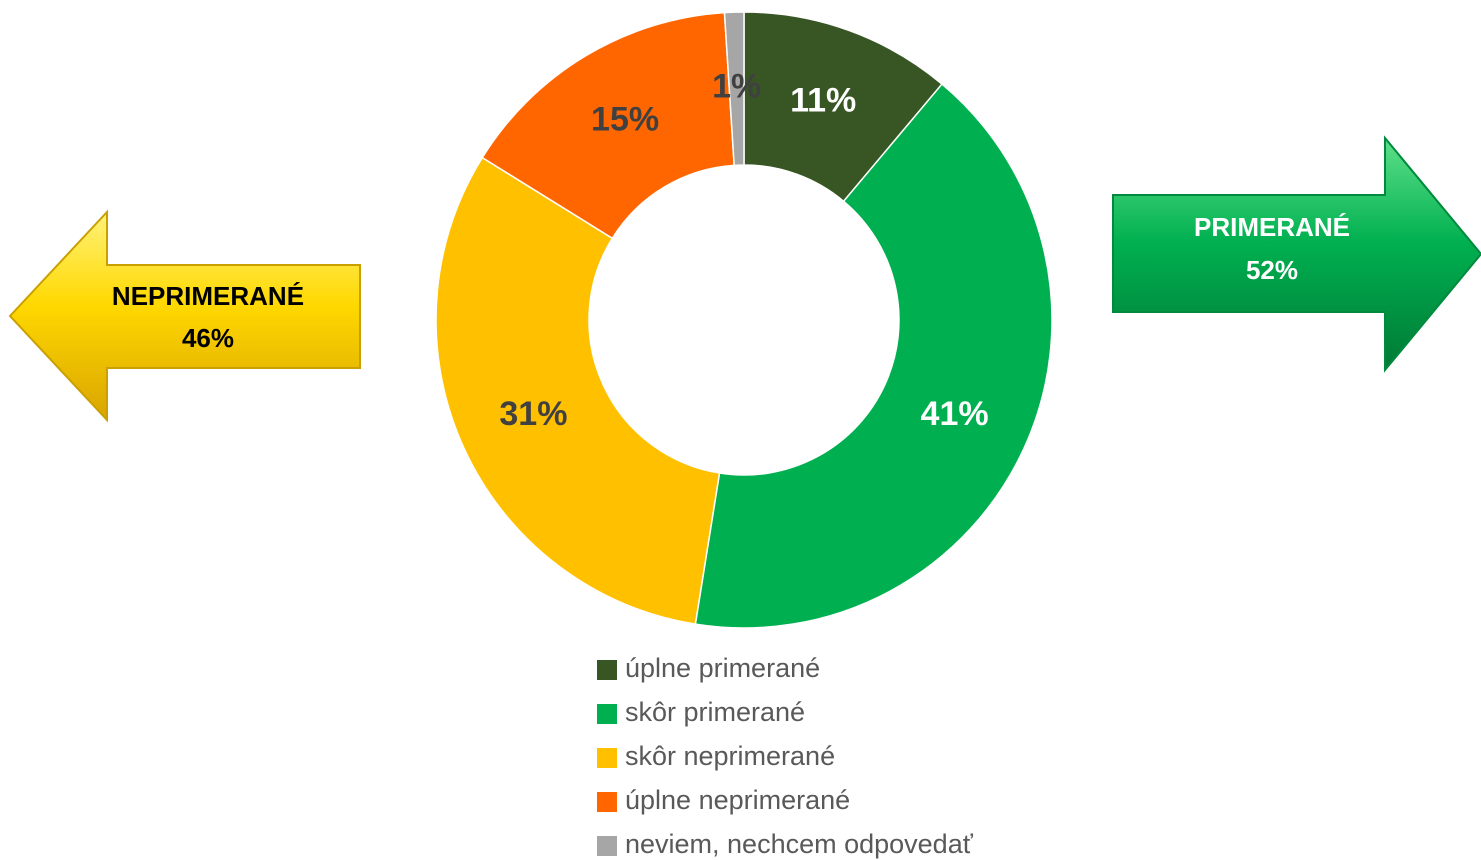 The width and height of the screenshot is (1481, 860). Describe the element at coordinates (1272, 270) in the screenshot. I see `arrow-value: 52%` at that location.